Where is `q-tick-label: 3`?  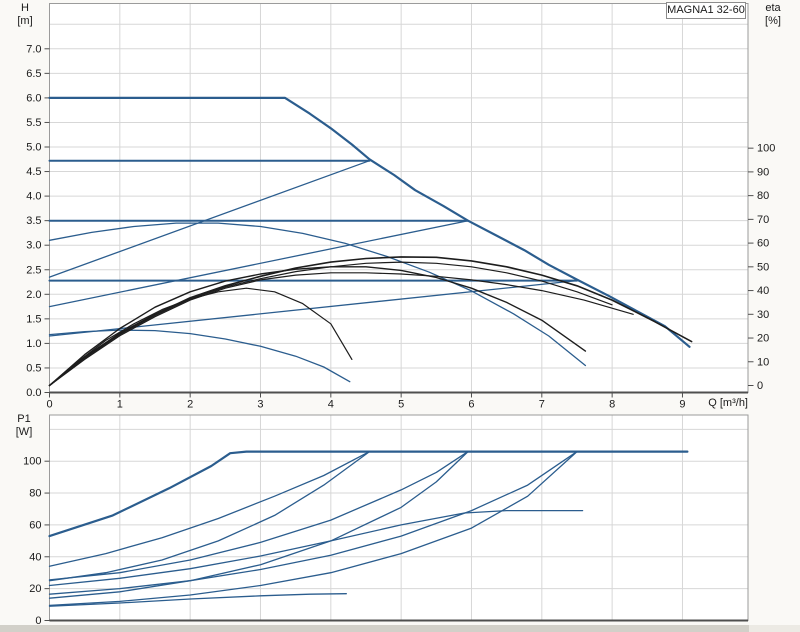
q-tick-label: 3 is located at coordinates (260, 405).